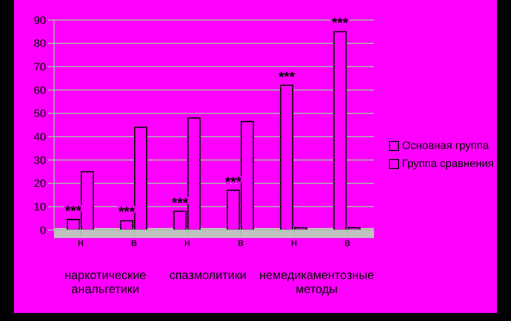 The height and width of the screenshot is (321, 511). I want to click on text: наркотические анальгетики, so click(106, 282).